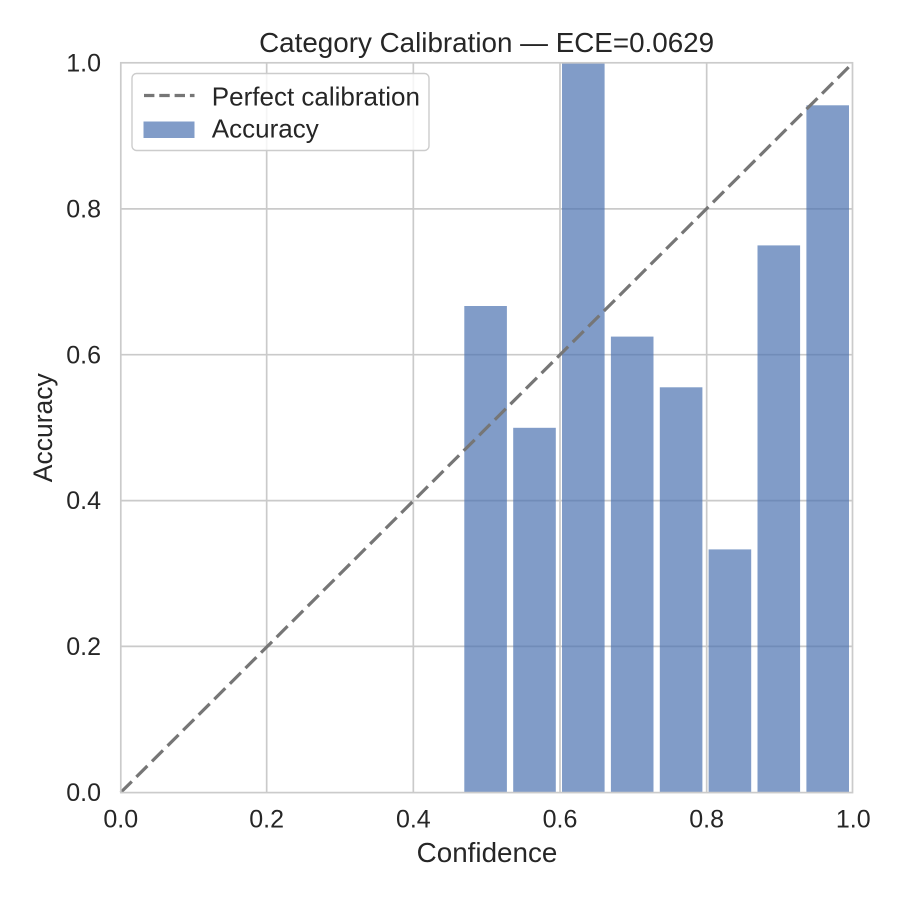  I want to click on svg-text:Category Calibration — ECE=0.0: Category Calibration — ECE=0.0629, so click(486, 42).